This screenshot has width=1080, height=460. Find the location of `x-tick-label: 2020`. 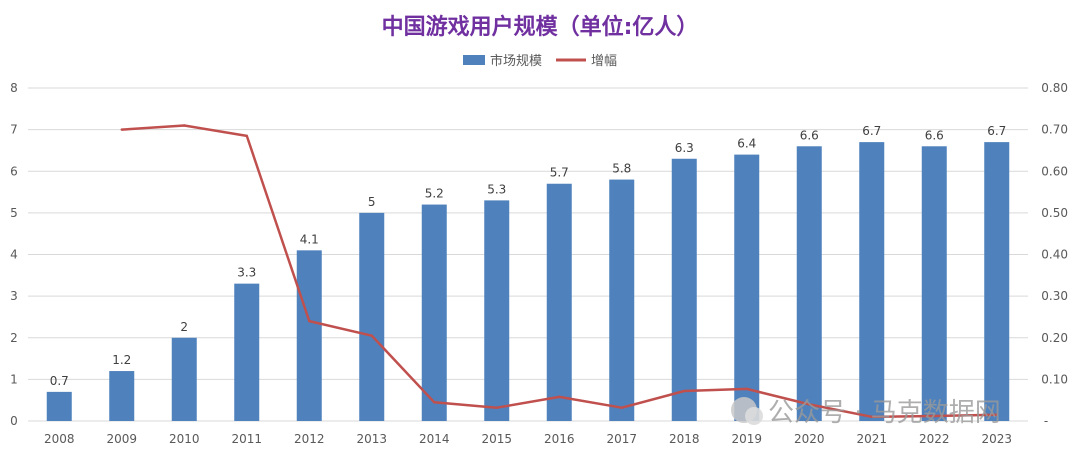

x-tick-label: 2020 is located at coordinates (809, 439).